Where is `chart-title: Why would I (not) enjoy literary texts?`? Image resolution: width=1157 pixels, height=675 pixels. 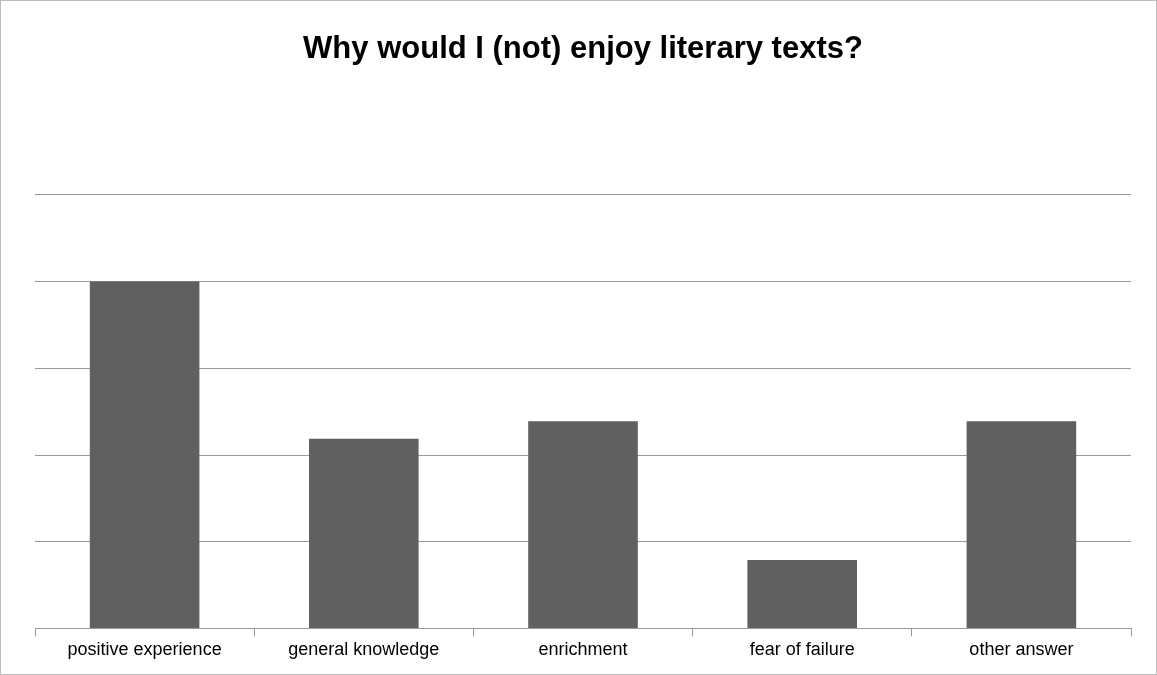 chart-title: Why would I (not) enjoy literary texts? is located at coordinates (583, 48).